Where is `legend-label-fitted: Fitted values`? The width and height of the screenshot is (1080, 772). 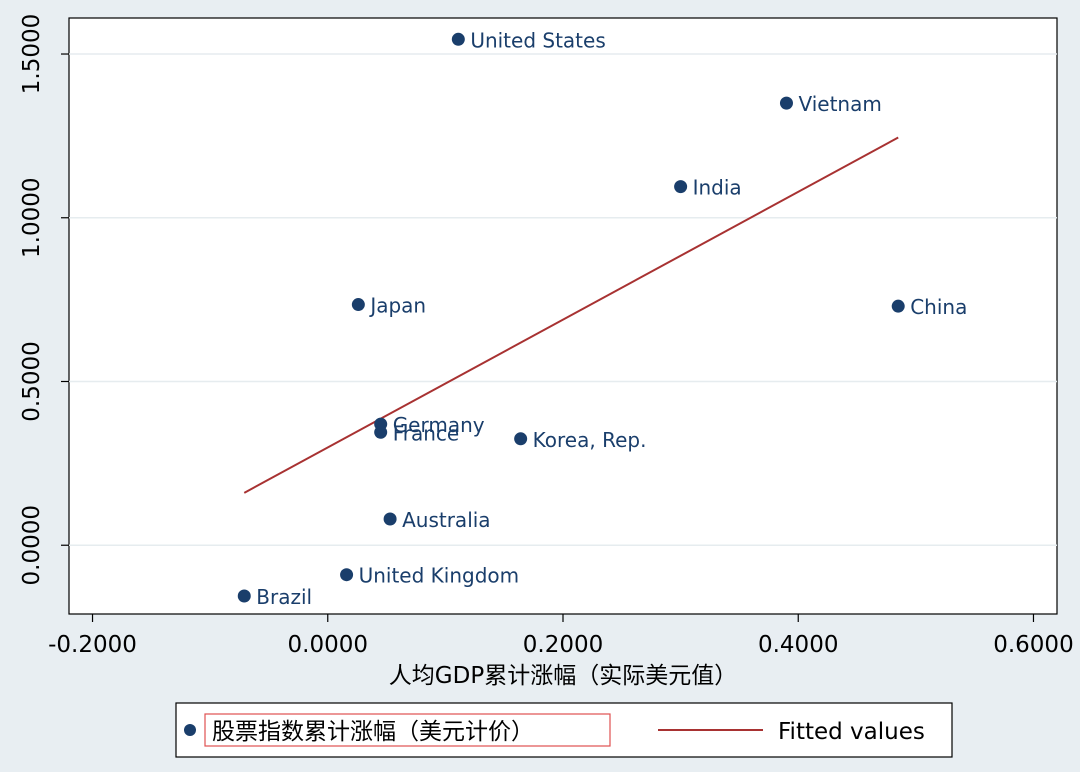 legend-label-fitted: Fitted values is located at coordinates (851, 732).